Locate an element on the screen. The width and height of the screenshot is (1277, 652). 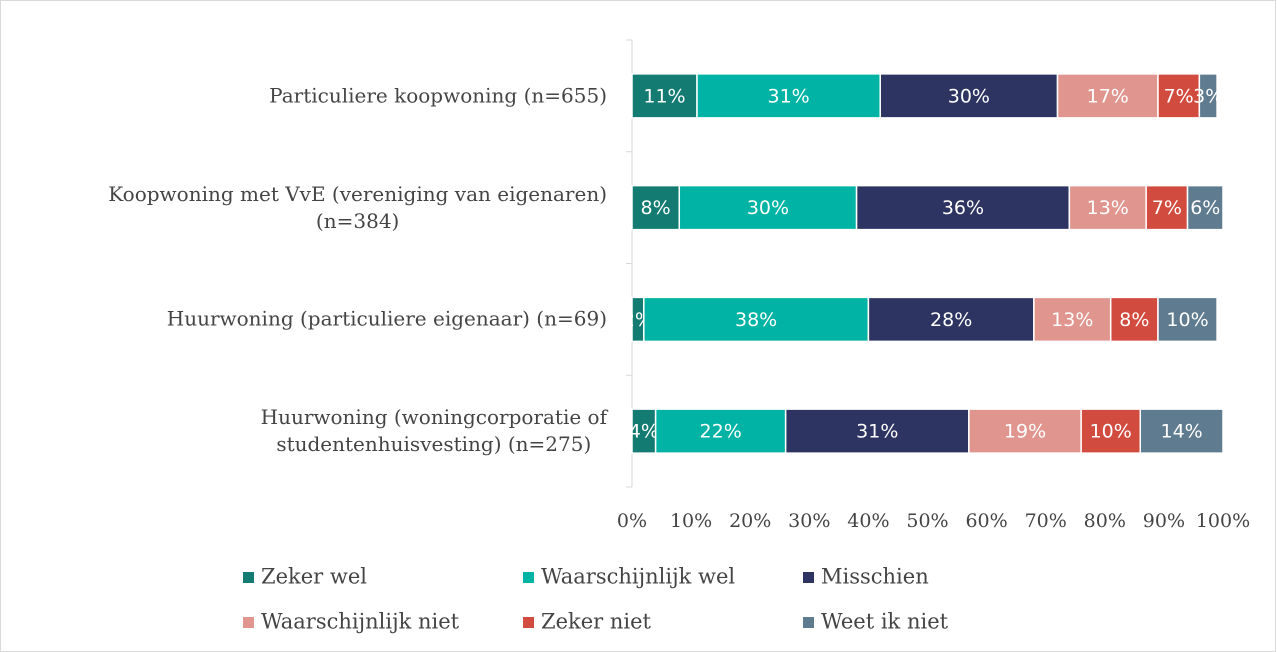
x-tick-label: 80% is located at coordinates (1105, 521).